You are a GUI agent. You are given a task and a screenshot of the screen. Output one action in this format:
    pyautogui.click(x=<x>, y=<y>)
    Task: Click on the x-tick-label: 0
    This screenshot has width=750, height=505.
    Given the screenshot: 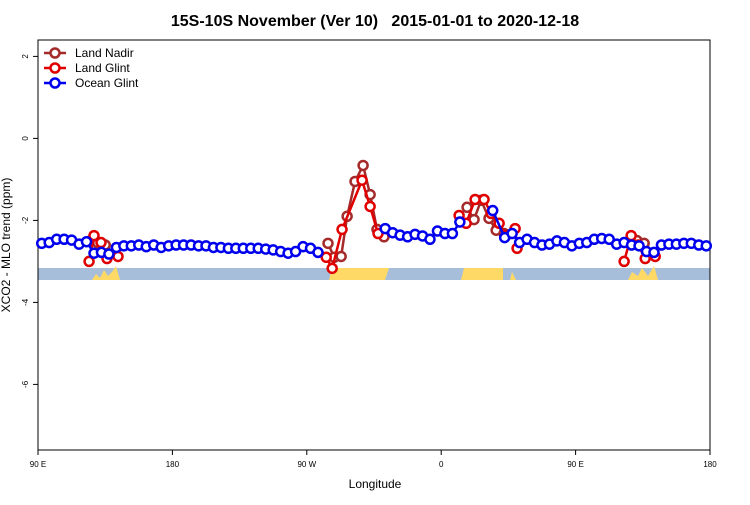 What is the action you would take?
    pyautogui.click(x=441, y=464)
    